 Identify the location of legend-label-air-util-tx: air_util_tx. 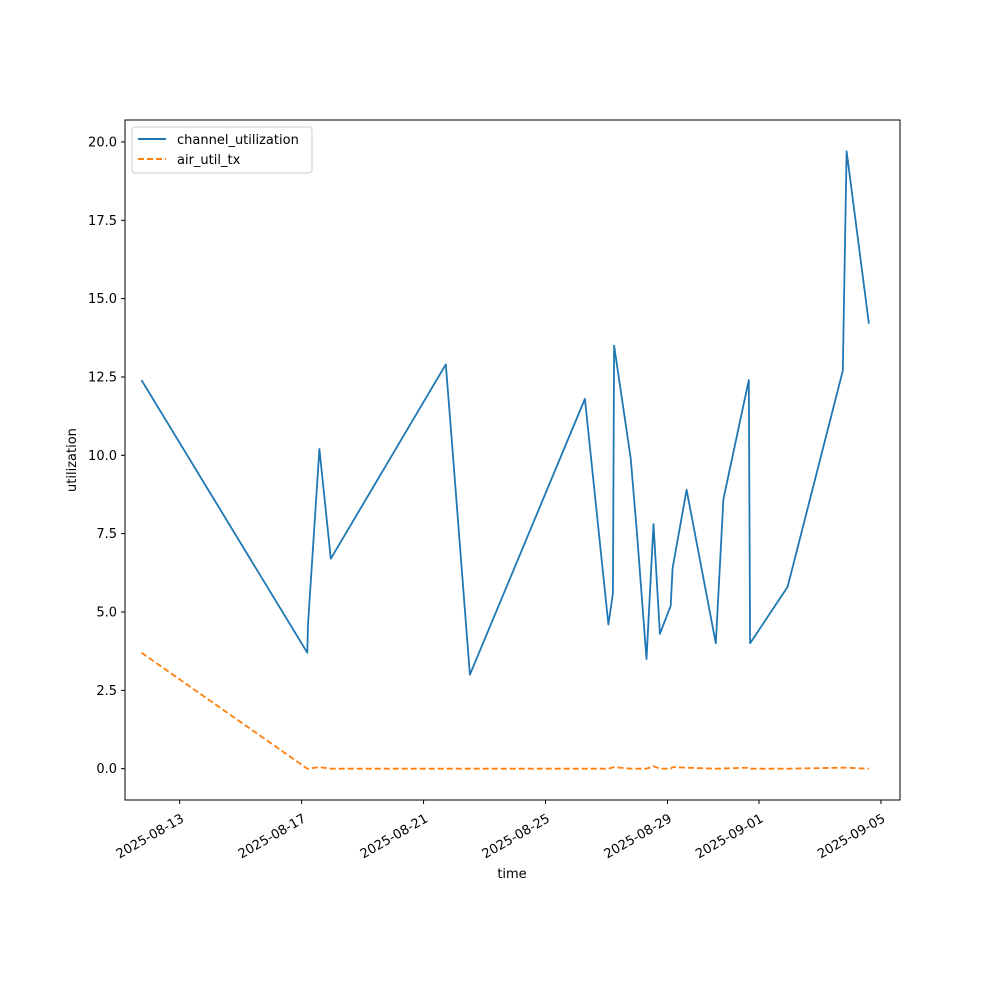
(209, 160).